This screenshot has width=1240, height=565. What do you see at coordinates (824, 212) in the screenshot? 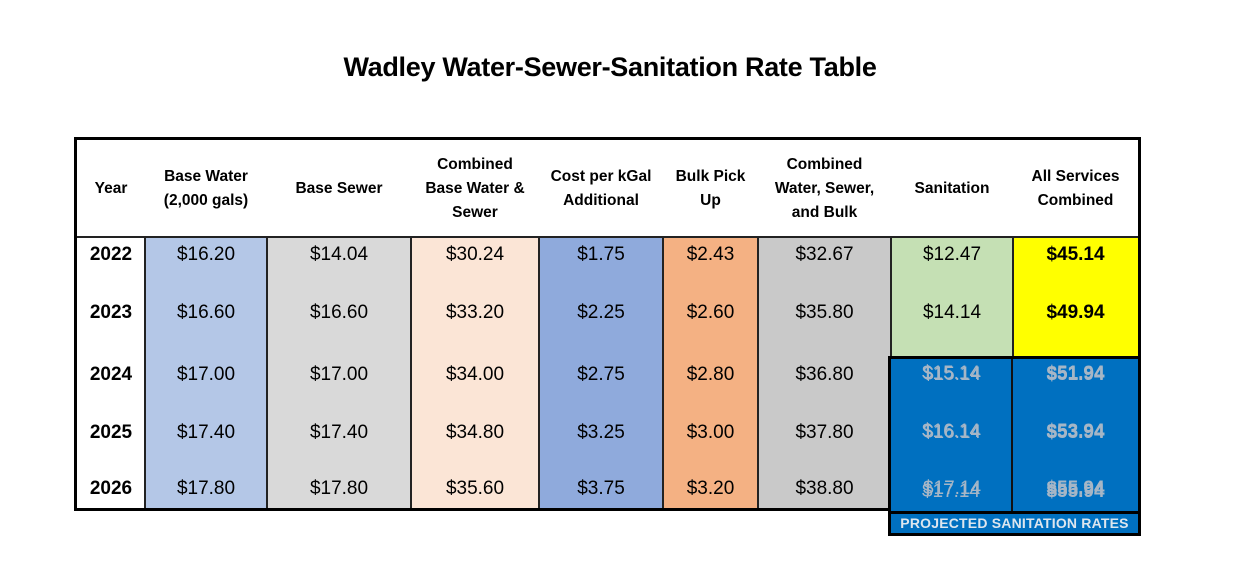
I see `column-header-line: and Bulk` at bounding box center [824, 212].